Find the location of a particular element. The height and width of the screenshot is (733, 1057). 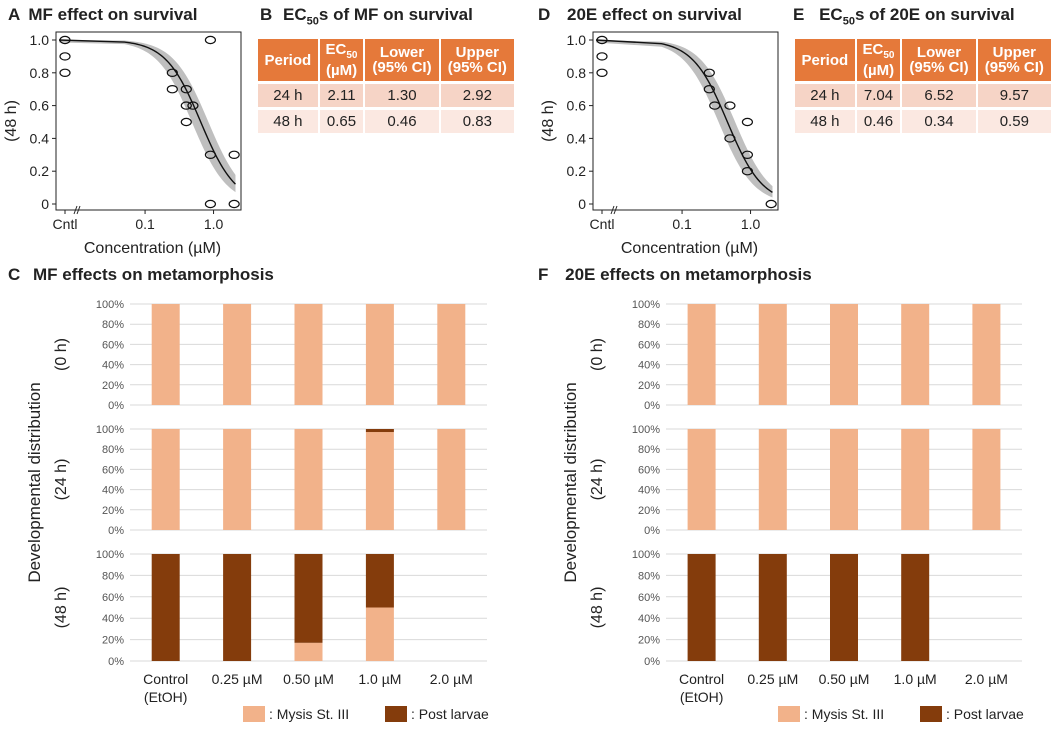

table-row: 24 h 2.11 1.30 2.92 is located at coordinates (387, 95).